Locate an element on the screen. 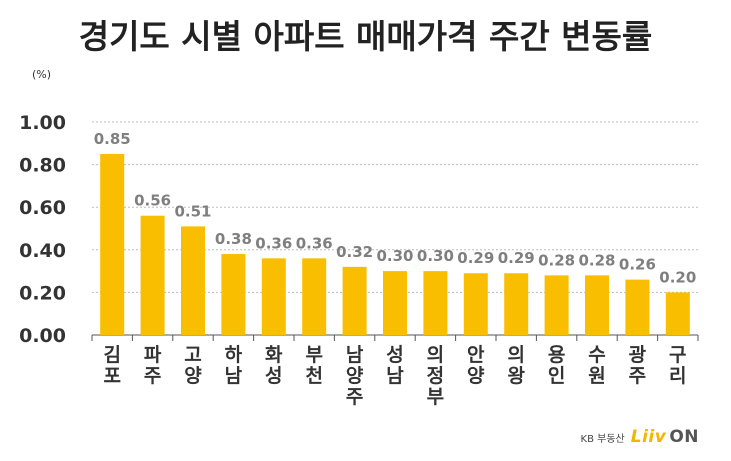 The width and height of the screenshot is (731, 461). value-label: 0.56 is located at coordinates (152, 201).